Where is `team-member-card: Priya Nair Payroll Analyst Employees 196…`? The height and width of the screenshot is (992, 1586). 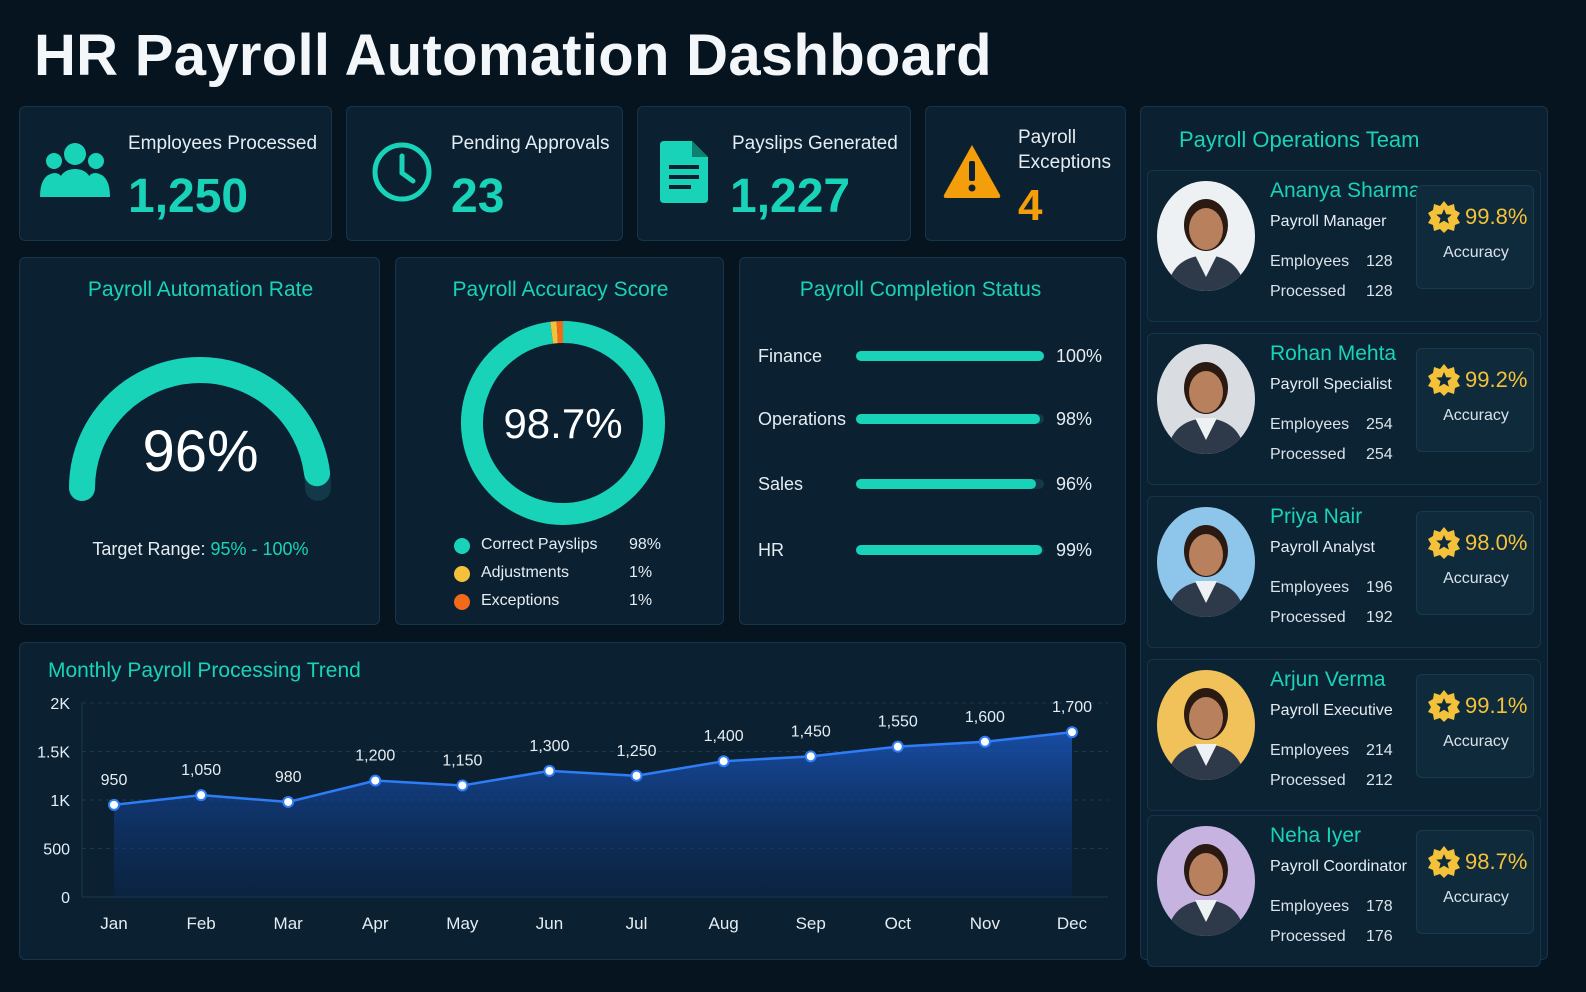 team-member-card: Priya Nair Payroll Analyst Employees 196… is located at coordinates (1344, 572).